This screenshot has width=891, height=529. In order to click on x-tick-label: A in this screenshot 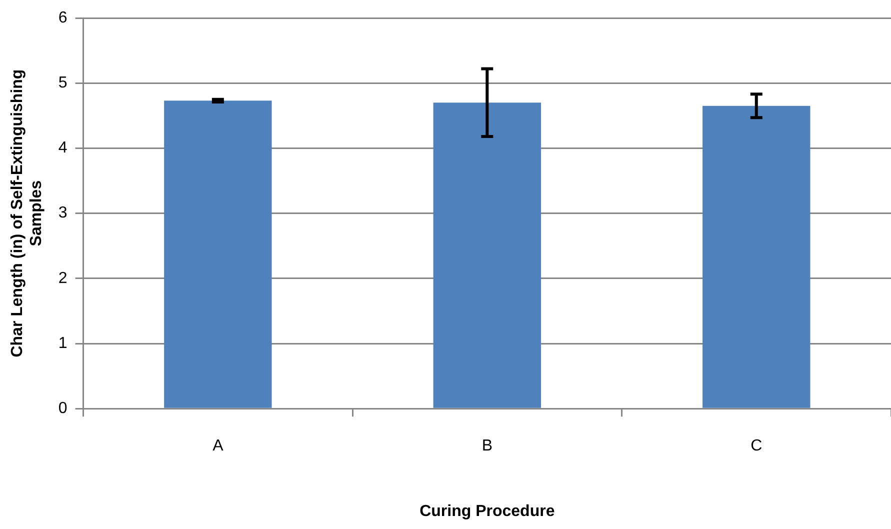, I will do `click(218, 446)`.